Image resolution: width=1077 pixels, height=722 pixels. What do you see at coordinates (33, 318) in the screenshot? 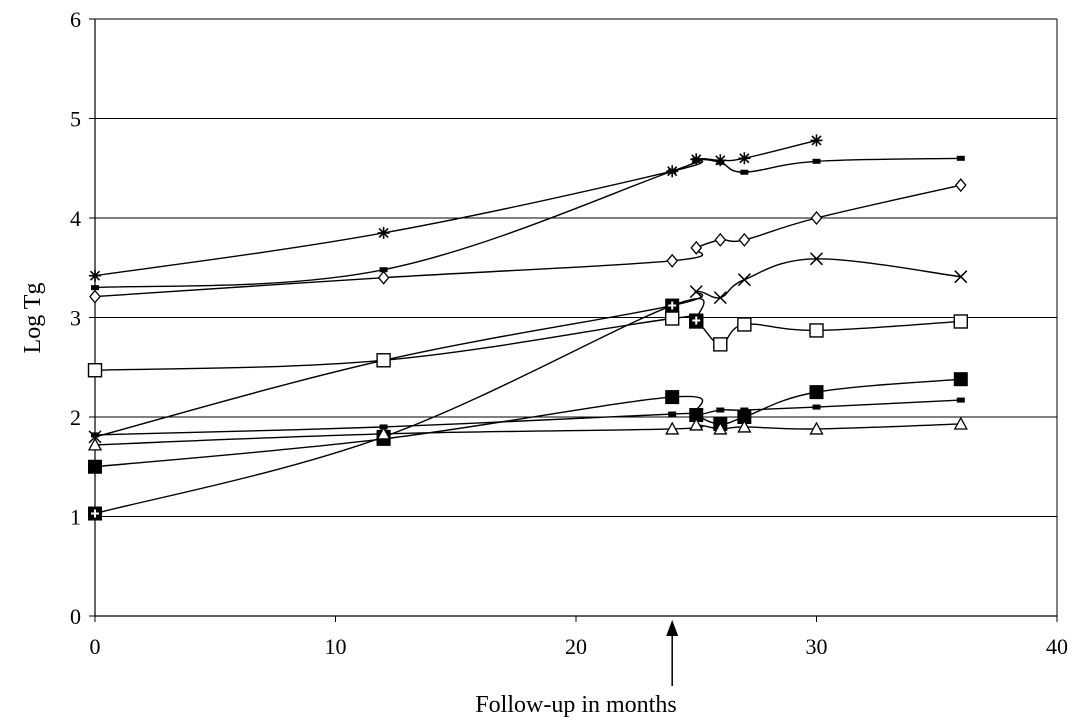
I see `y-axis-label: Log Tg` at bounding box center [33, 318].